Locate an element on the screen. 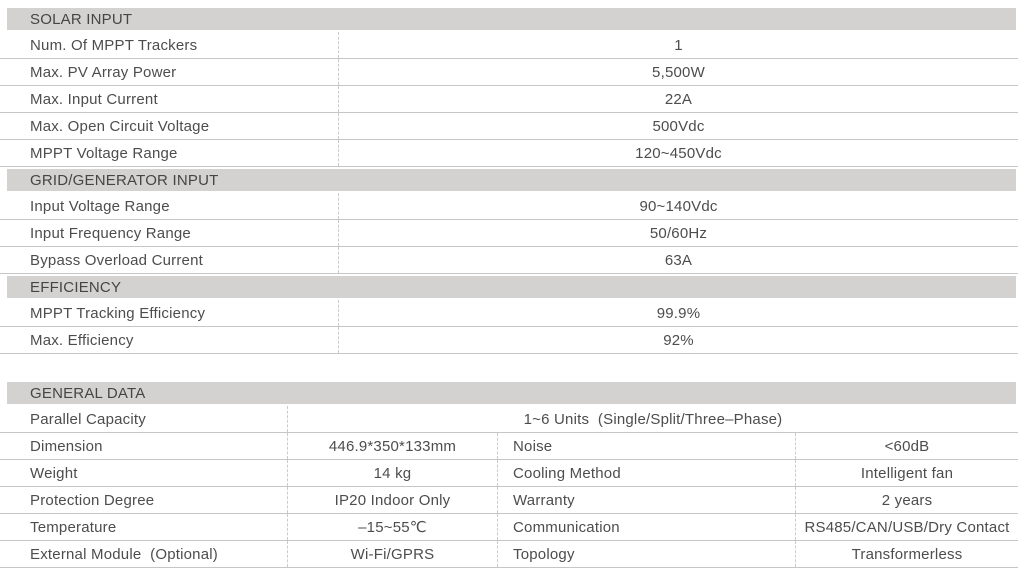 The image size is (1024, 569). section-spacer is located at coordinates (512, 367).